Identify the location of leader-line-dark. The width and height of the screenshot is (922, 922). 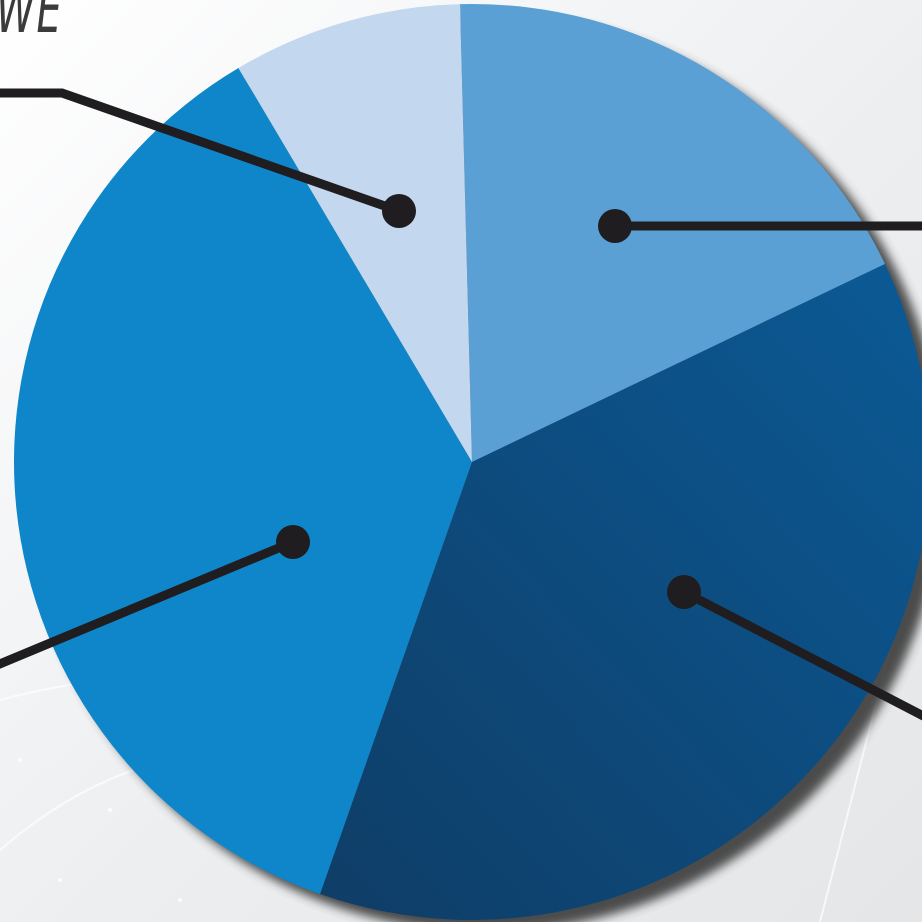
(801, 654).